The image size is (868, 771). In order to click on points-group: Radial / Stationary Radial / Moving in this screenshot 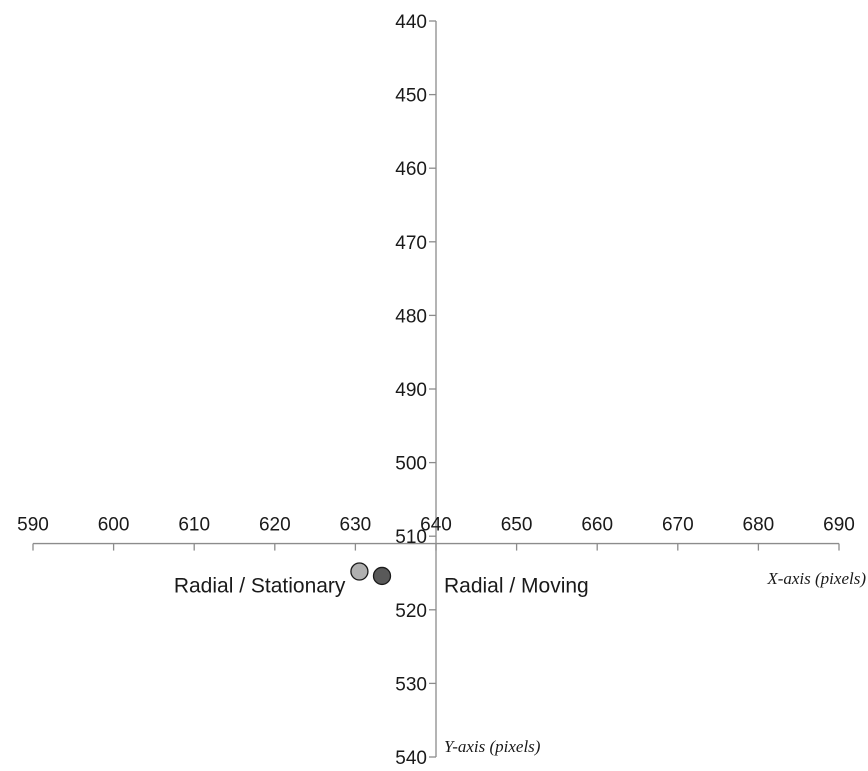, I will do `click(381, 580)`.